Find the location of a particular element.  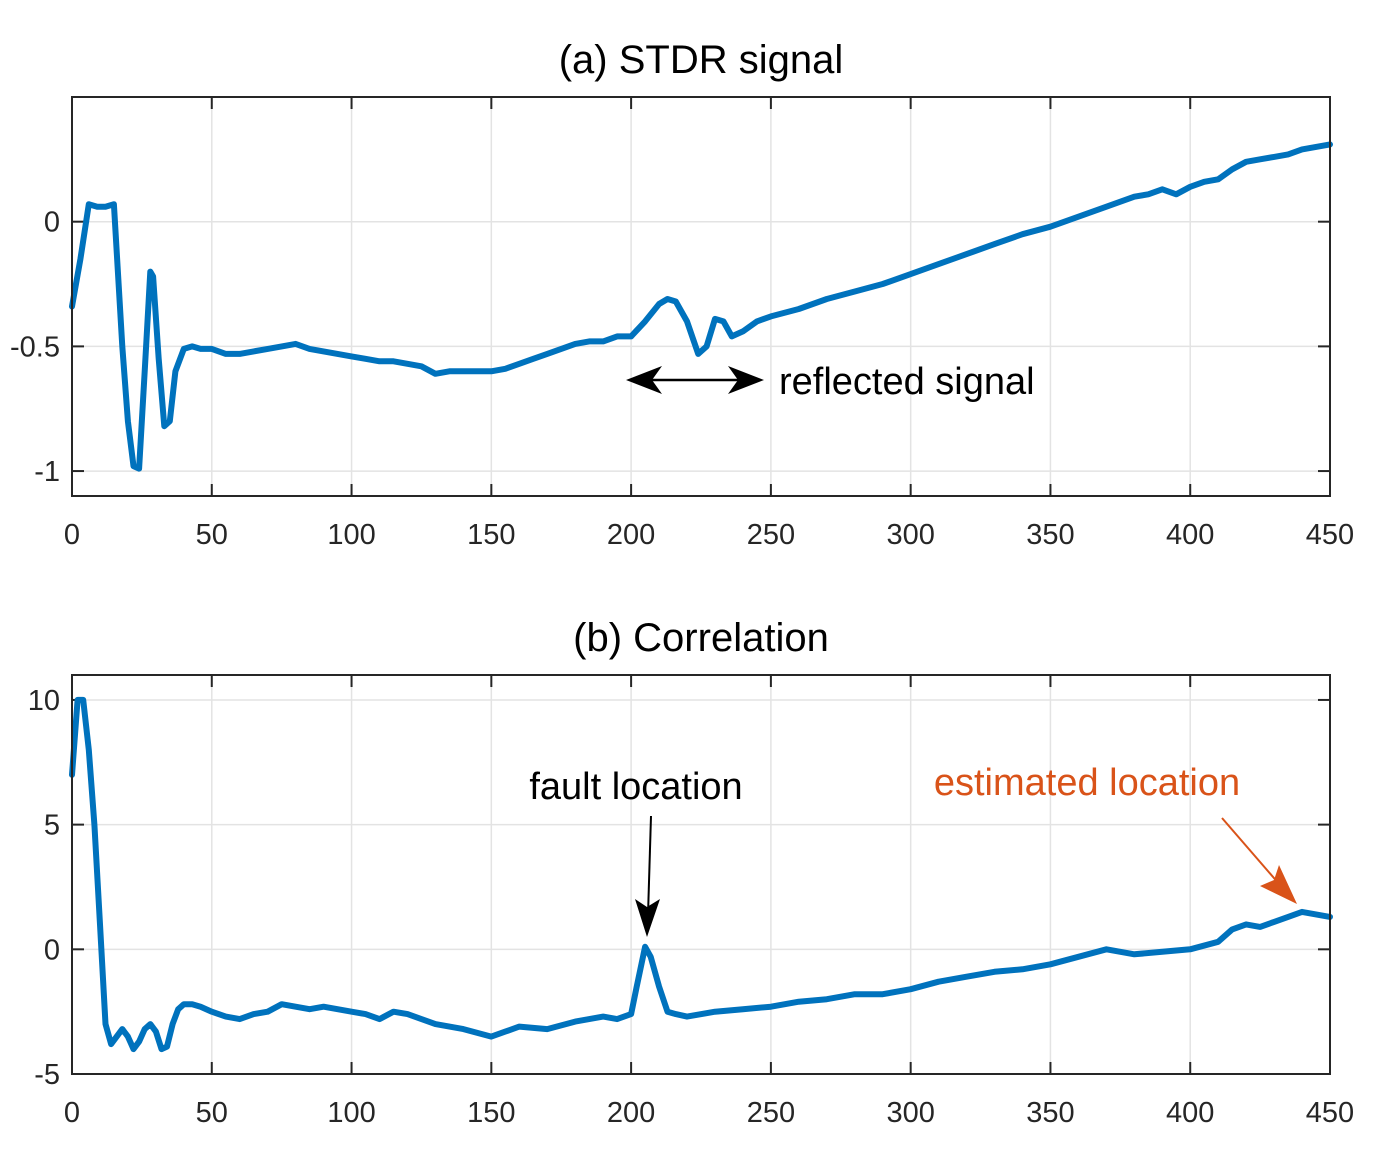

fault-location-annotation: fault location is located at coordinates (636, 851).